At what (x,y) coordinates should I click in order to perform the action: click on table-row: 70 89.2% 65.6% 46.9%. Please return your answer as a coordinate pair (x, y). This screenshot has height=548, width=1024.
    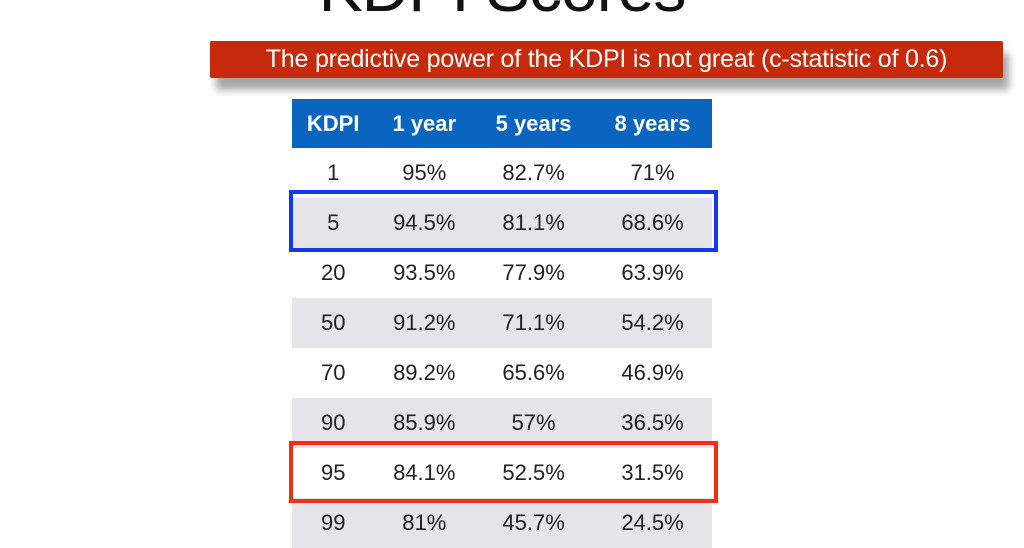
    Looking at the image, I should click on (502, 373).